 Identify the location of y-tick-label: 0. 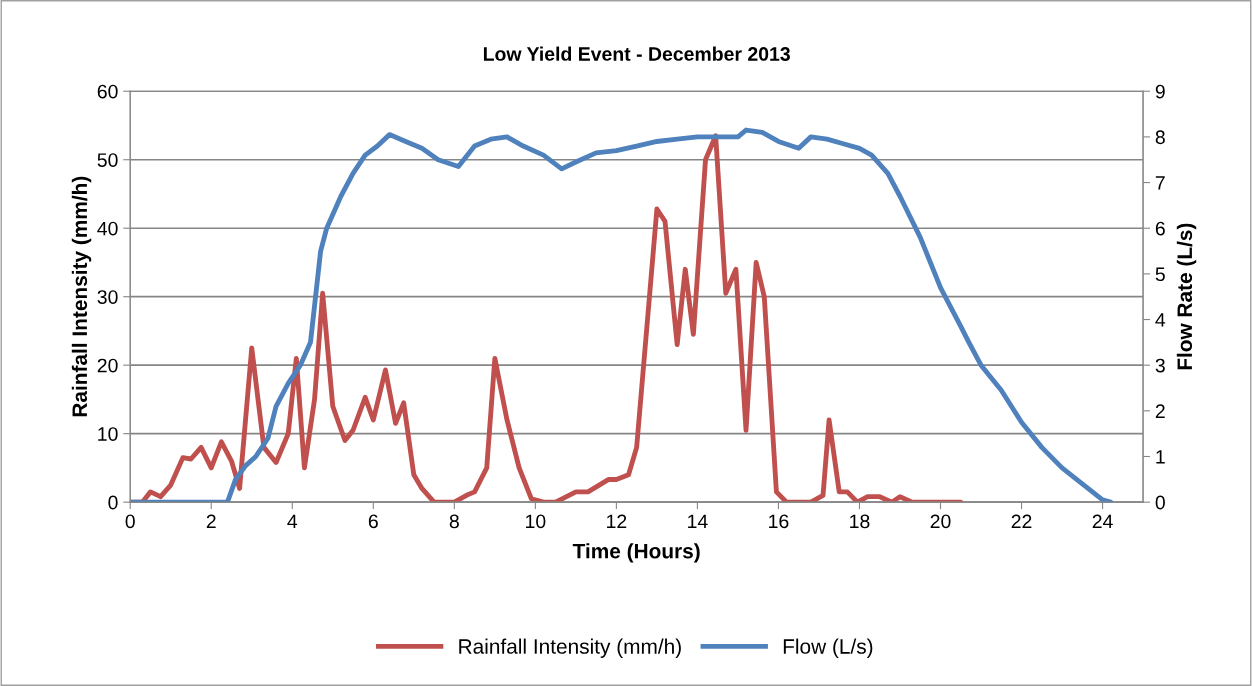
(113, 502).